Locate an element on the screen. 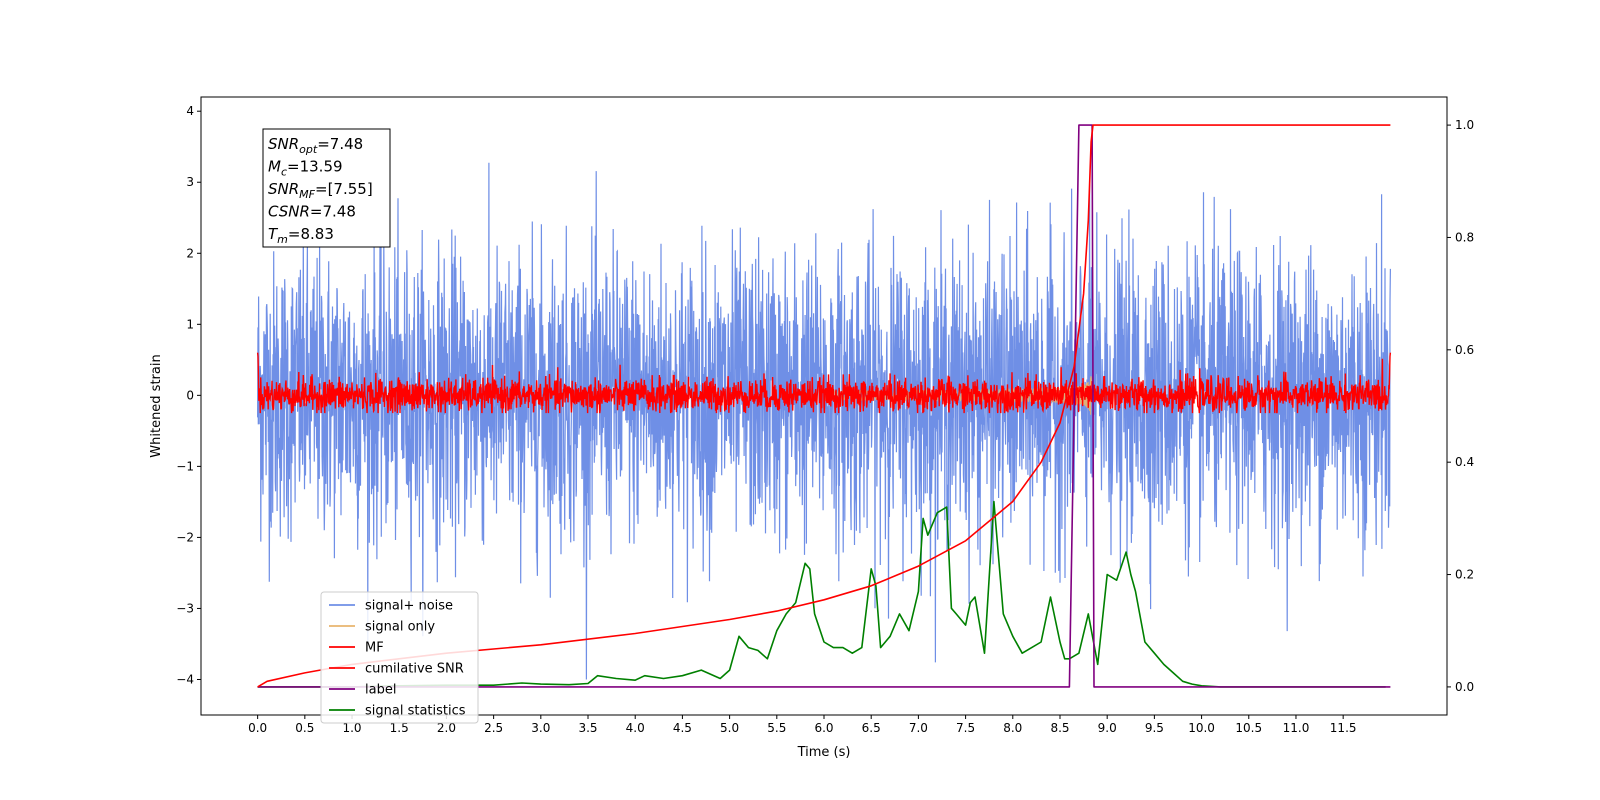 The image size is (1600, 800). x-axis-label: Time (s) is located at coordinates (824, 752).